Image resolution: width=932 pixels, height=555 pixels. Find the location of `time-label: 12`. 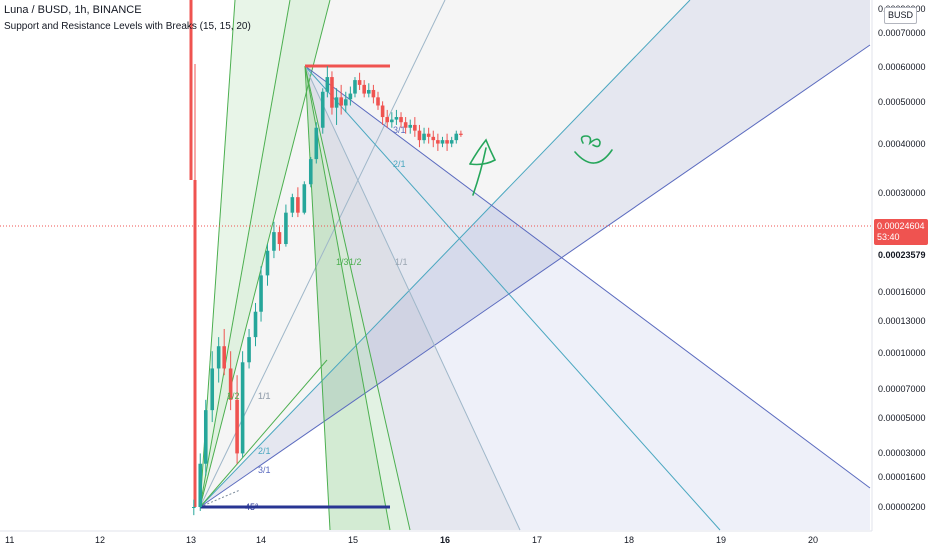

time-label: 12 is located at coordinates (100, 540).